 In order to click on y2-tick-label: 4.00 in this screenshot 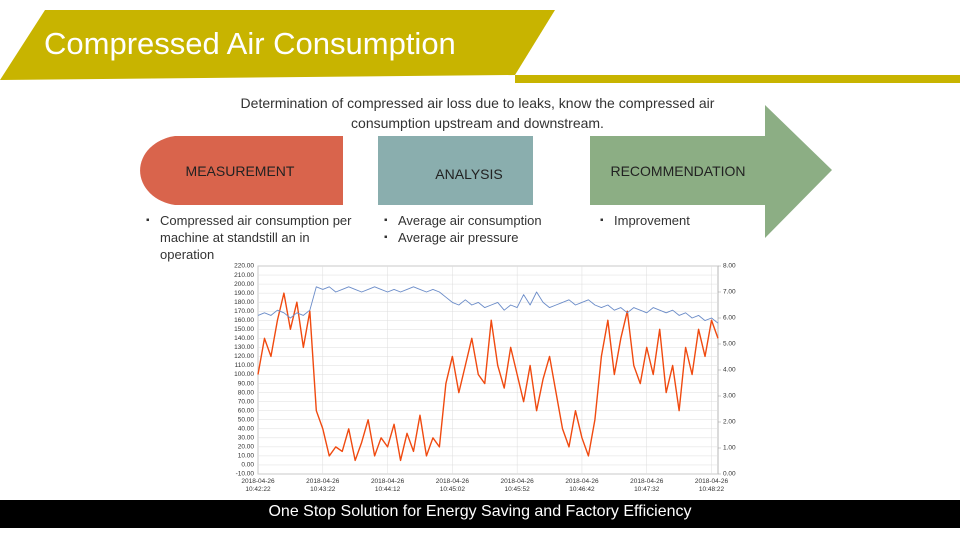, I will do `click(729, 370)`.